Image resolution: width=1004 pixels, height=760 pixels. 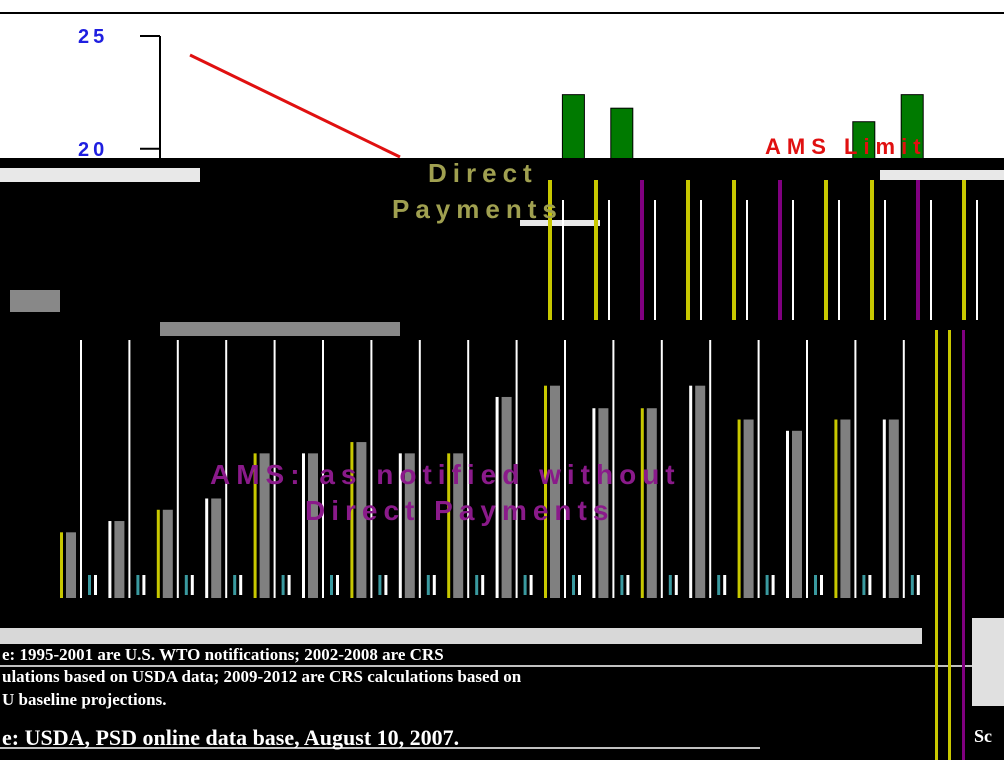 What do you see at coordinates (483, 173) in the screenshot?
I see `direct-payments-label-1: Direct` at bounding box center [483, 173].